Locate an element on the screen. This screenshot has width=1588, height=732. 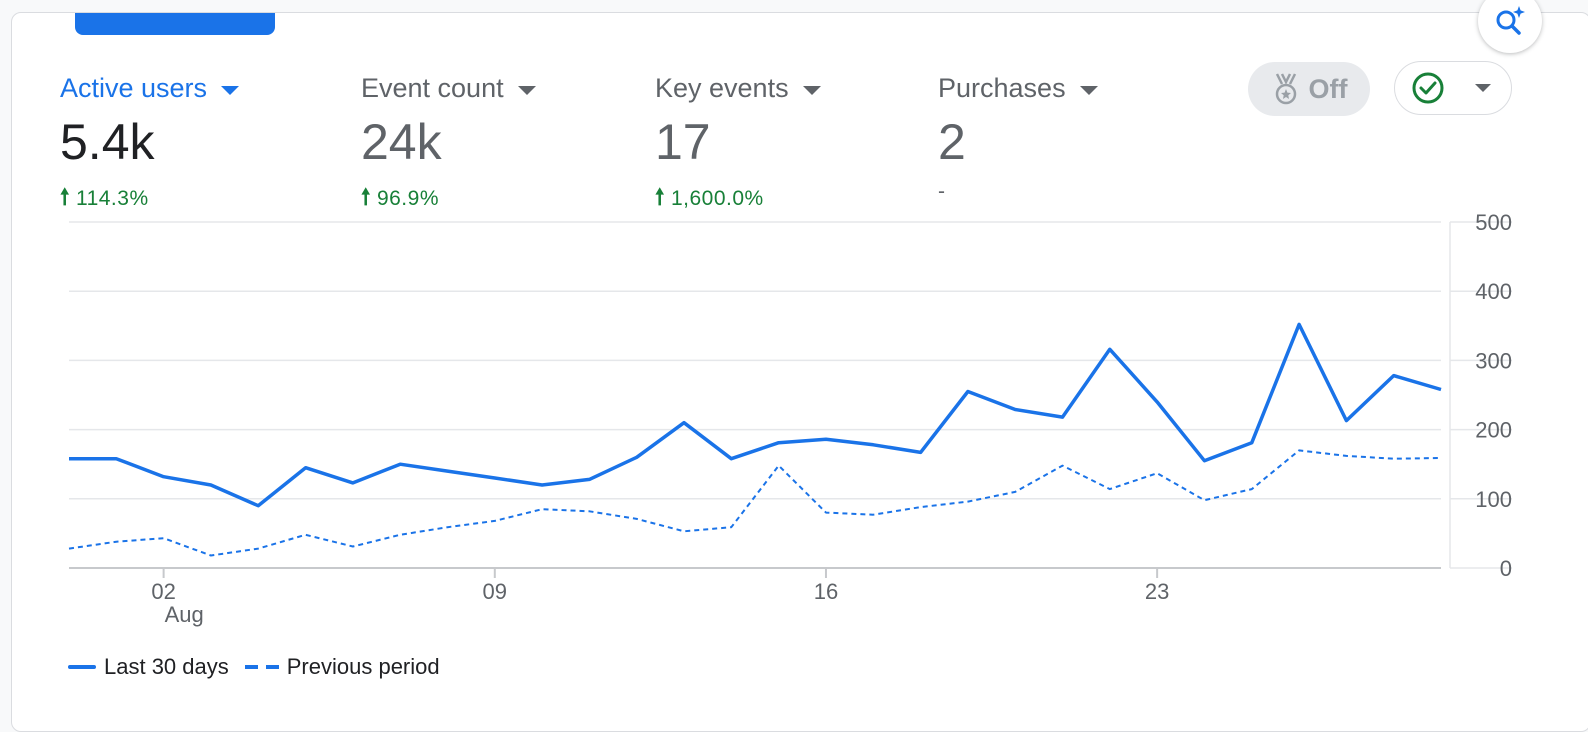
x-tick-sublabel: Aug is located at coordinates (184, 614).